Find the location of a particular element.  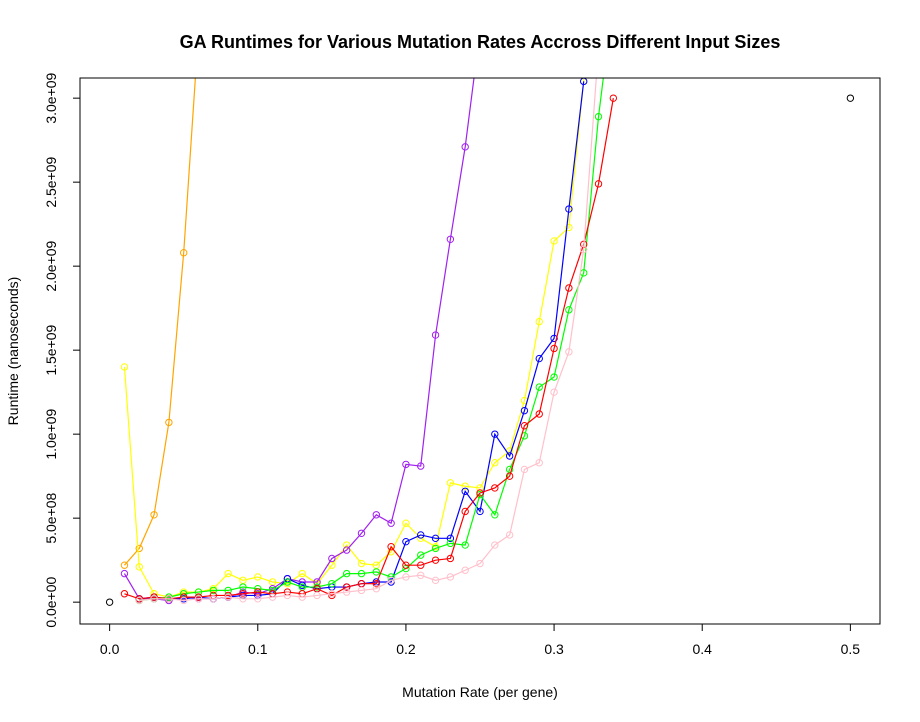

y-tick-label: 2.5e+09 is located at coordinates (51, 181).